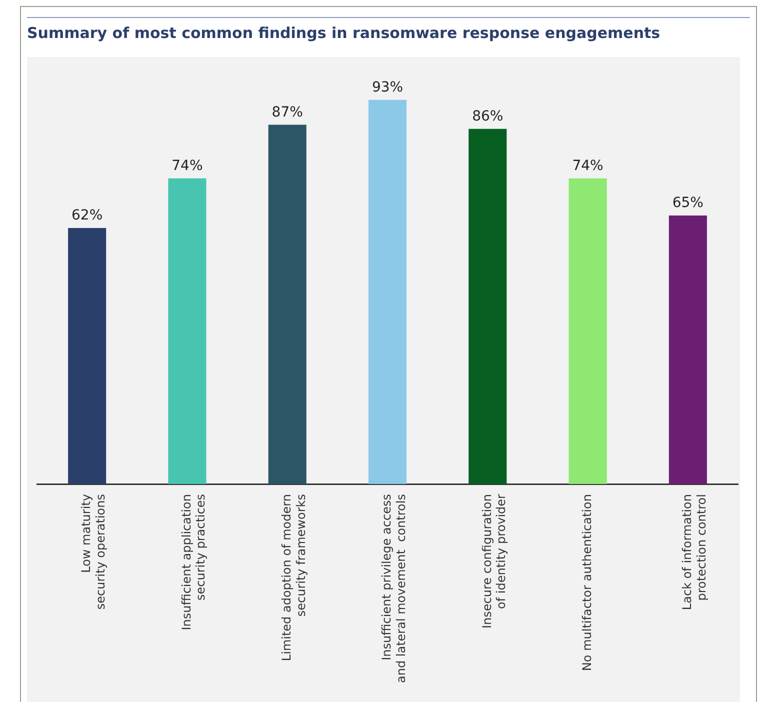  I want to click on x-tick-label: Low maturity security operations, so click(93, 552).